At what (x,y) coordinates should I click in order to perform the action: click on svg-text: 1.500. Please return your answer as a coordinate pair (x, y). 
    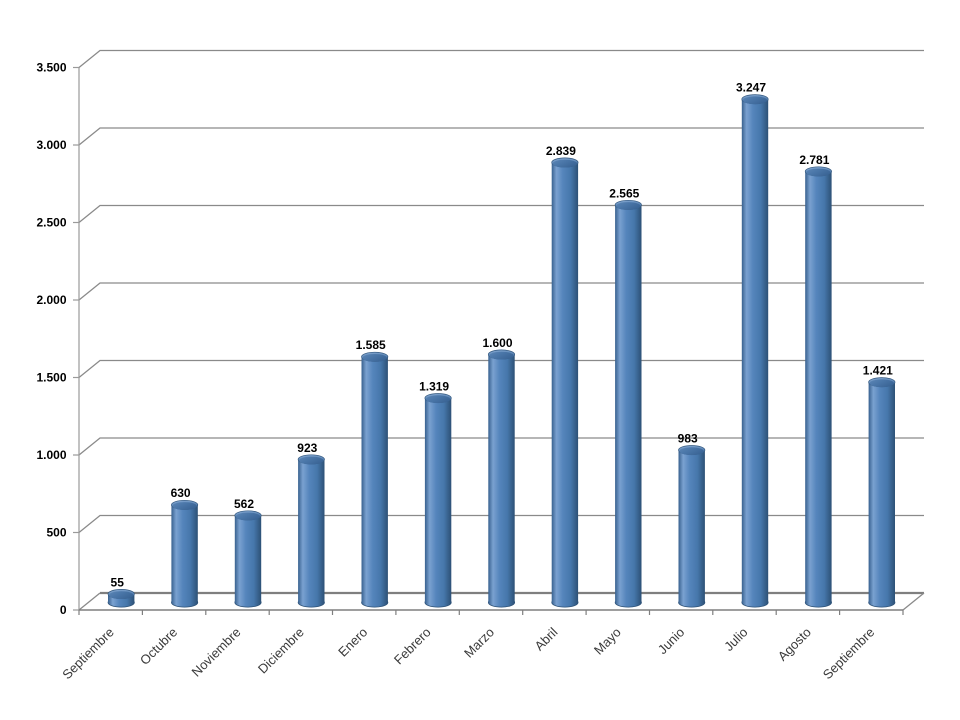
    Looking at the image, I should click on (51, 378).